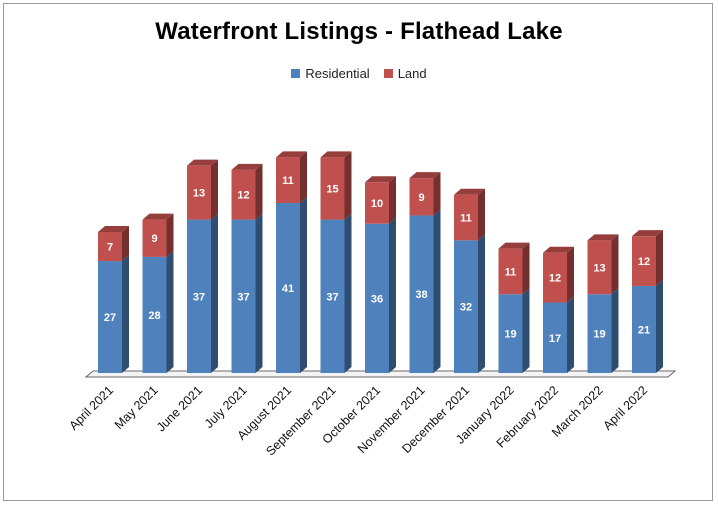  I want to click on data-label-residential-7: 38, so click(421, 295).